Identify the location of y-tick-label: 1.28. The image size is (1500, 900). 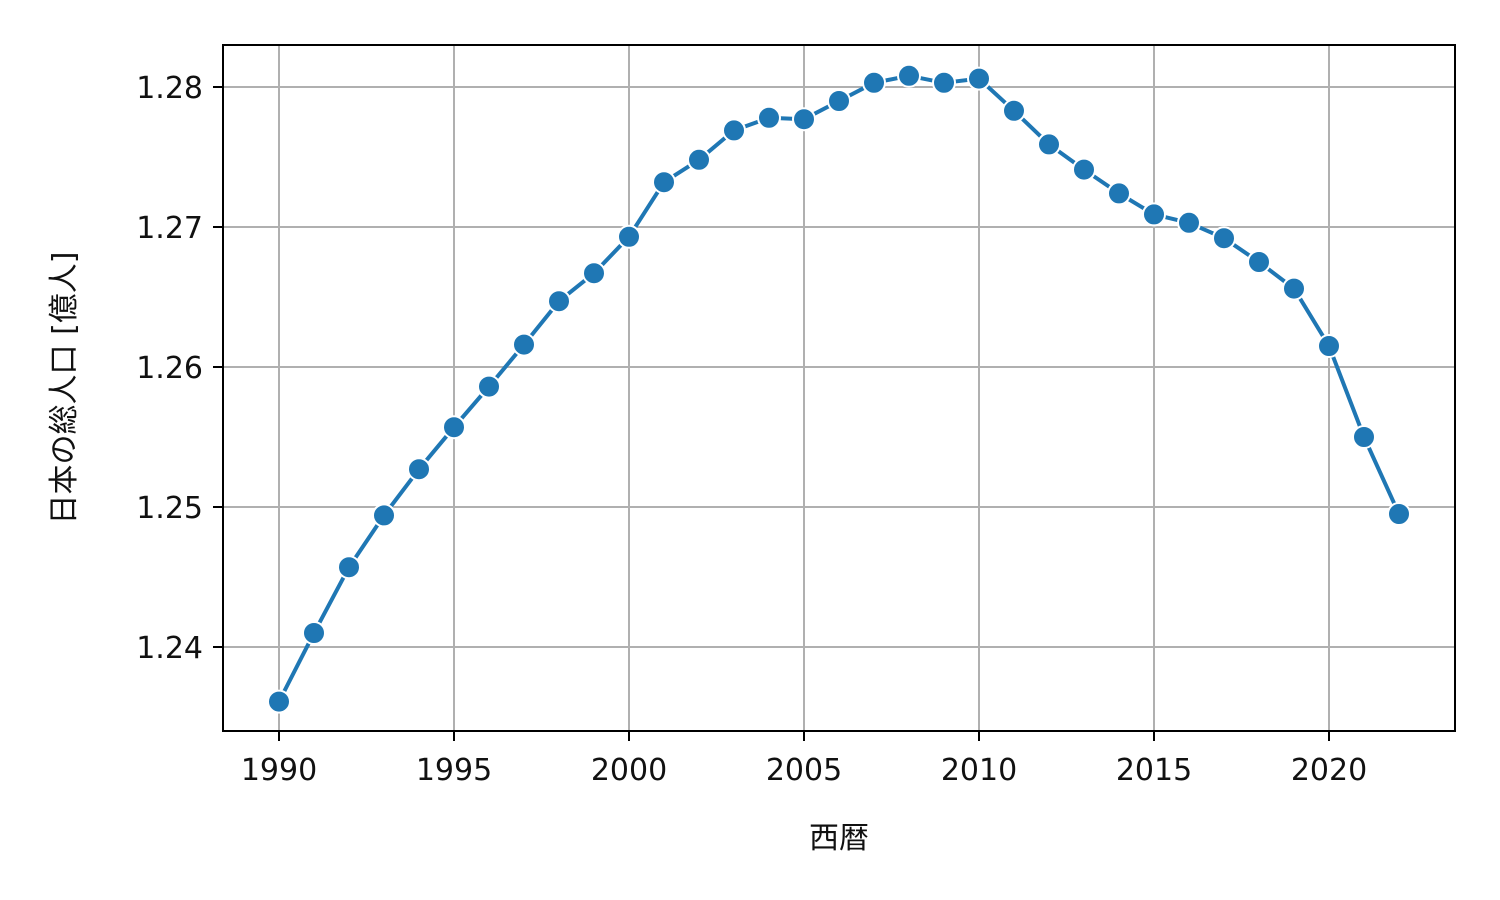
(169, 88).